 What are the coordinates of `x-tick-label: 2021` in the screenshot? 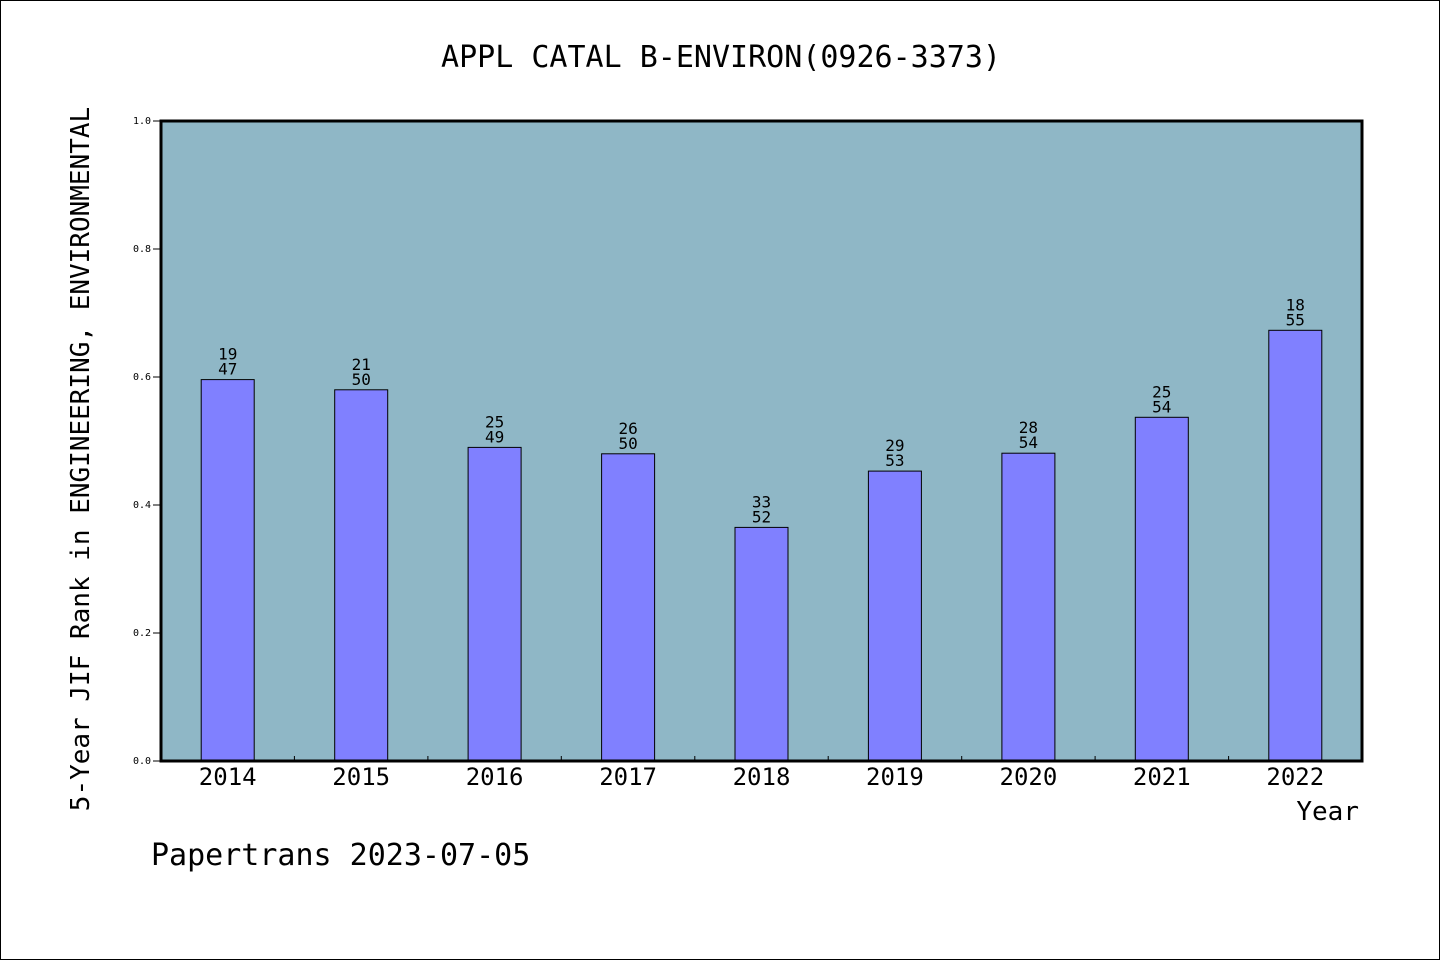 It's located at (1162, 777).